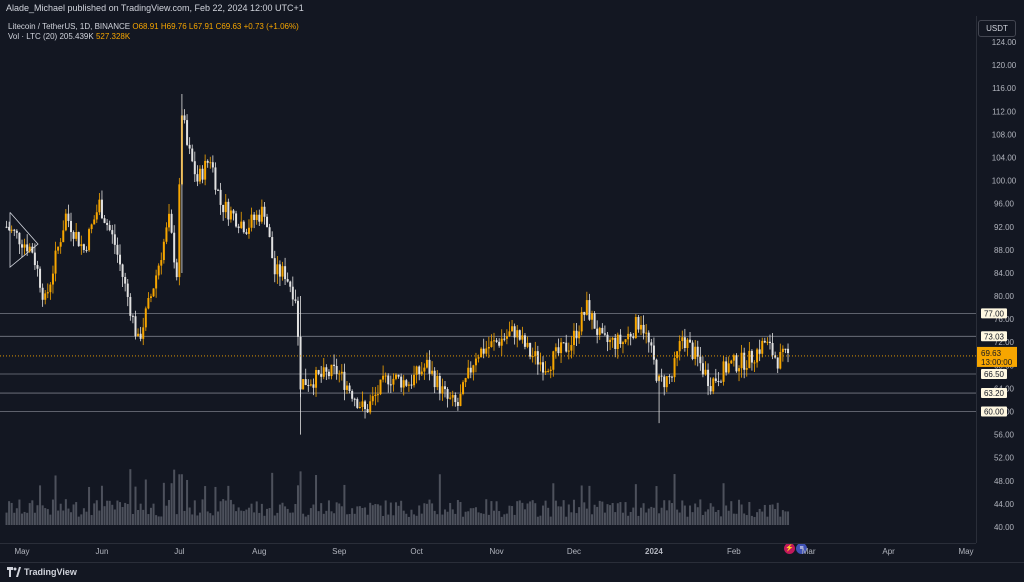 This screenshot has width=1024, height=582. Describe the element at coordinates (1004, 481) in the screenshot. I see `price-tick-label: 48.00` at that location.